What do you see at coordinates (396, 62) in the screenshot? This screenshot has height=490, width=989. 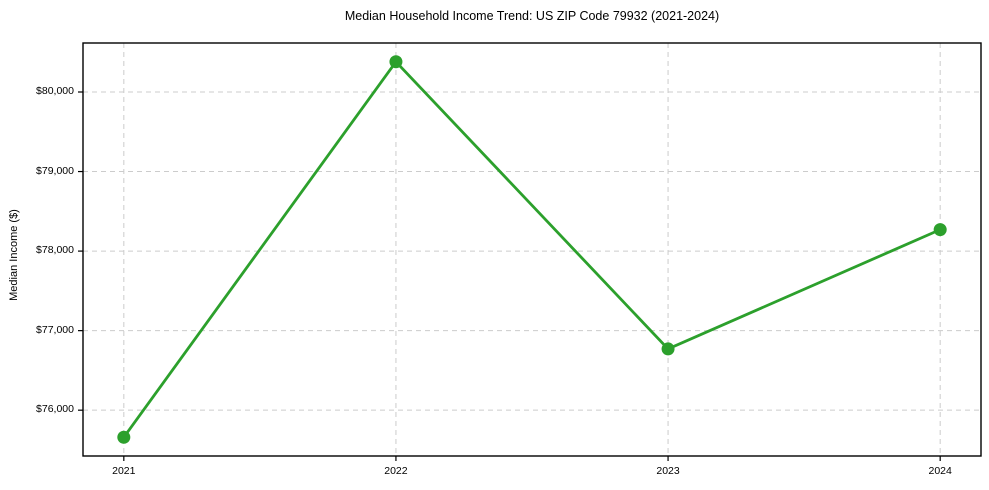 I see `data-point-2022` at bounding box center [396, 62].